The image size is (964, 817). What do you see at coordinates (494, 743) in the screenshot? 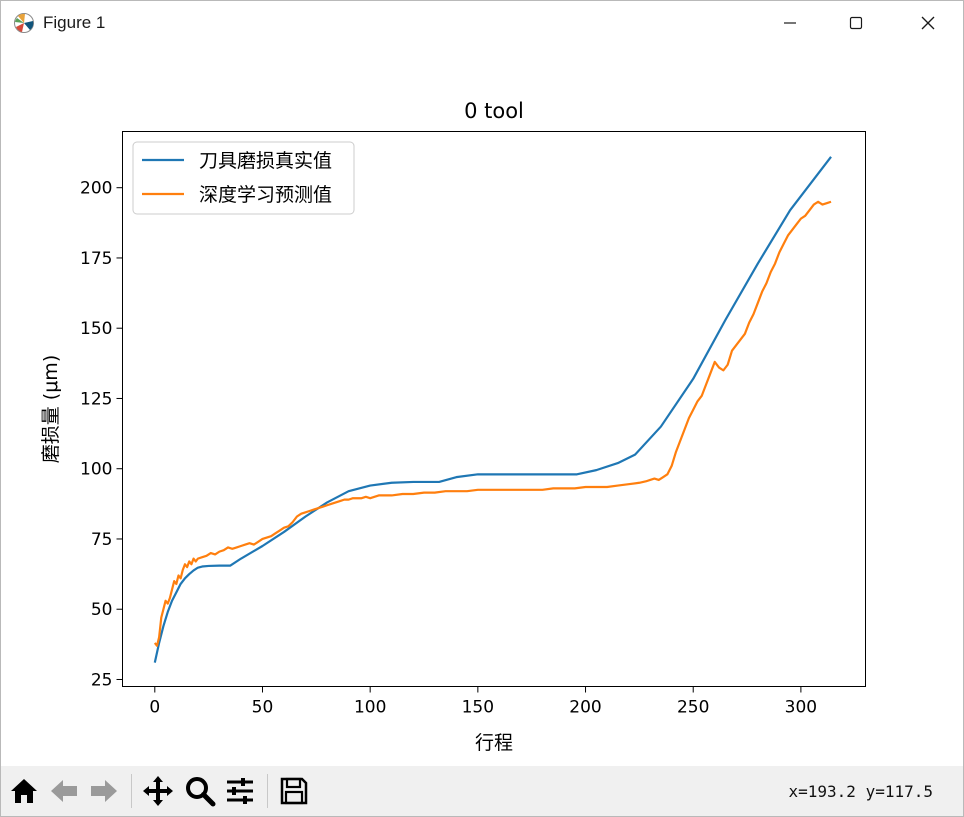
I see `x-axis-label: 行程` at bounding box center [494, 743].